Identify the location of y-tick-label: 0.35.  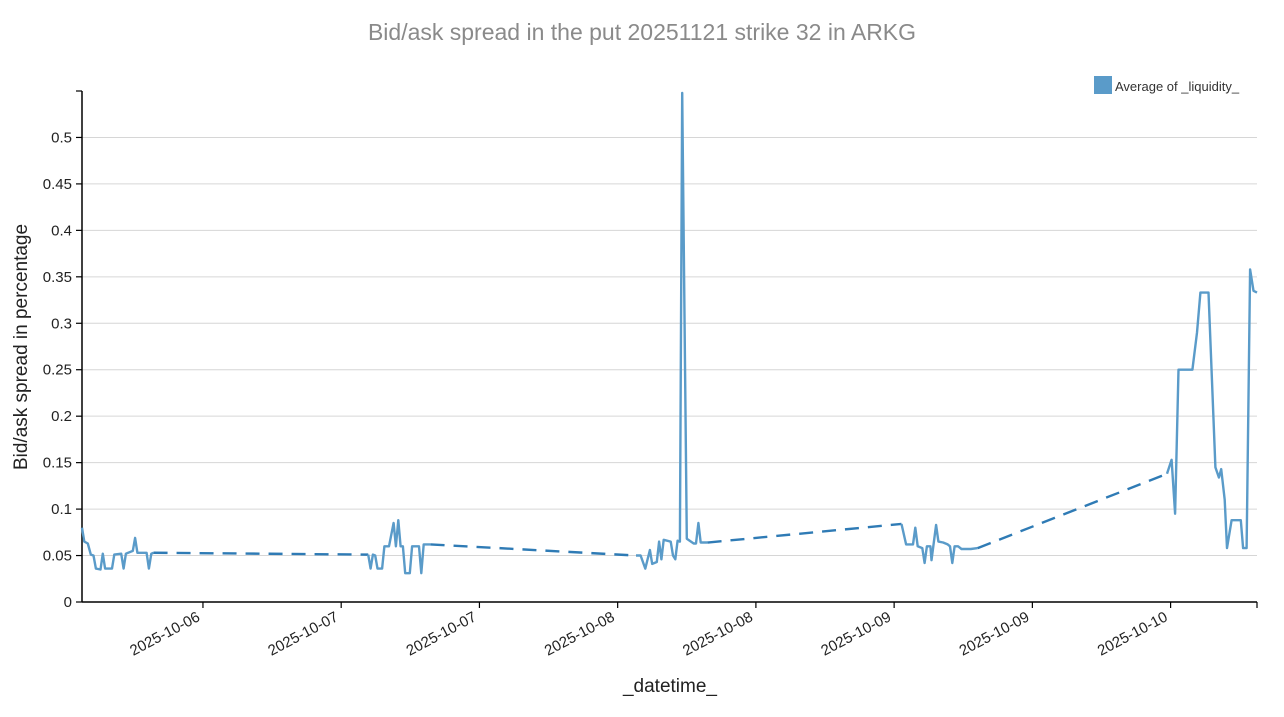
(57, 277).